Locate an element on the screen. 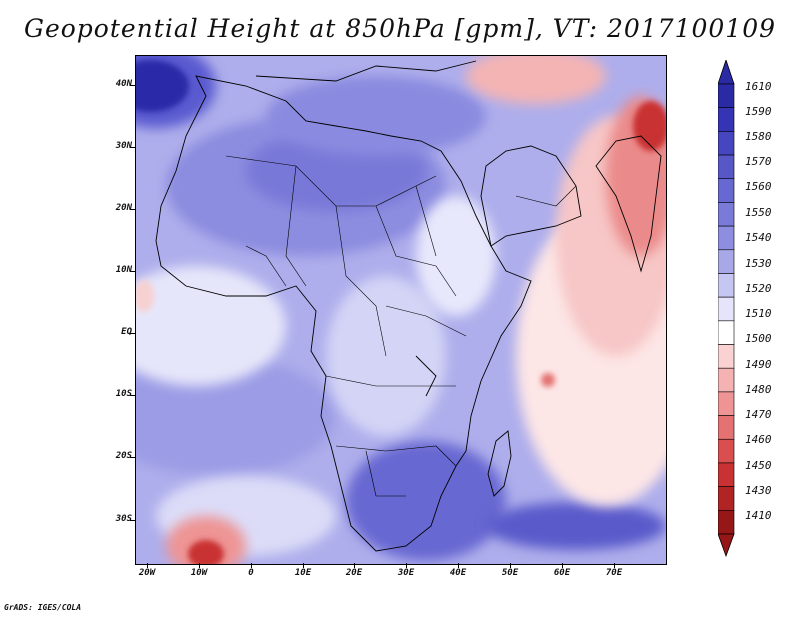  colorbar-label: 1430 is located at coordinates (758, 490).